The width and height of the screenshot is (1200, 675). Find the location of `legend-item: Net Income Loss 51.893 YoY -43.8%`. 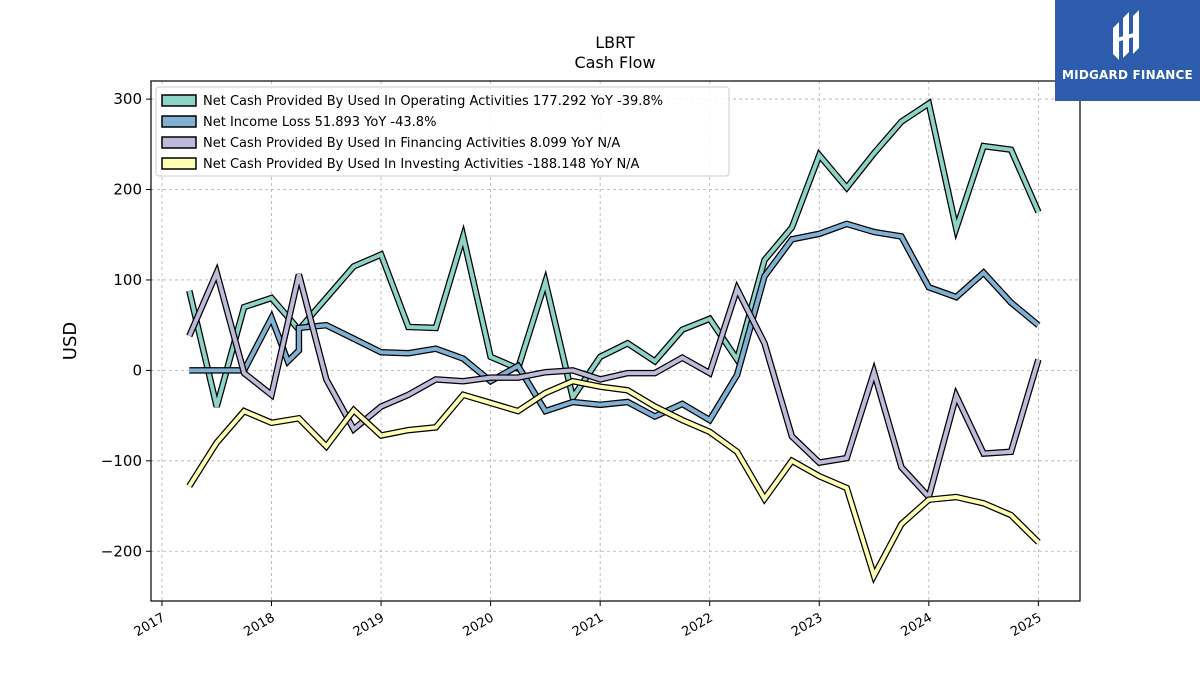

legend-item: Net Income Loss 51.893 YoY -43.8% is located at coordinates (298, 122).